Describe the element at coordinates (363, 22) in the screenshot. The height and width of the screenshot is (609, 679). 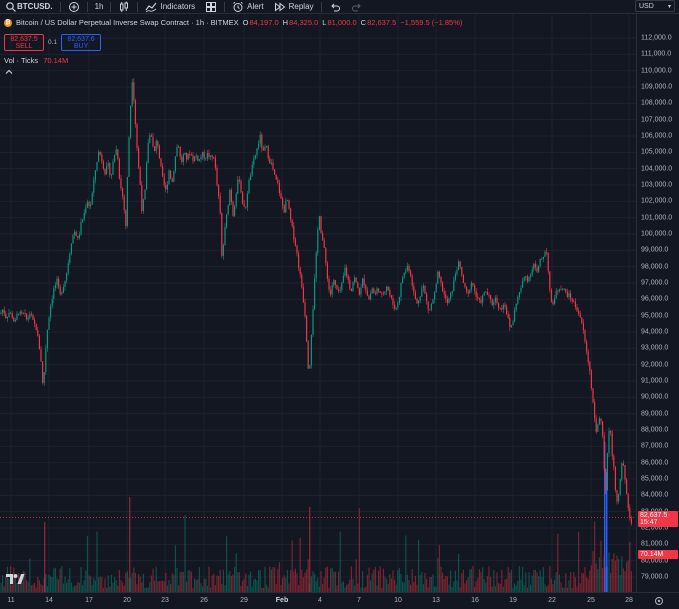
I see `close-label: C` at that location.